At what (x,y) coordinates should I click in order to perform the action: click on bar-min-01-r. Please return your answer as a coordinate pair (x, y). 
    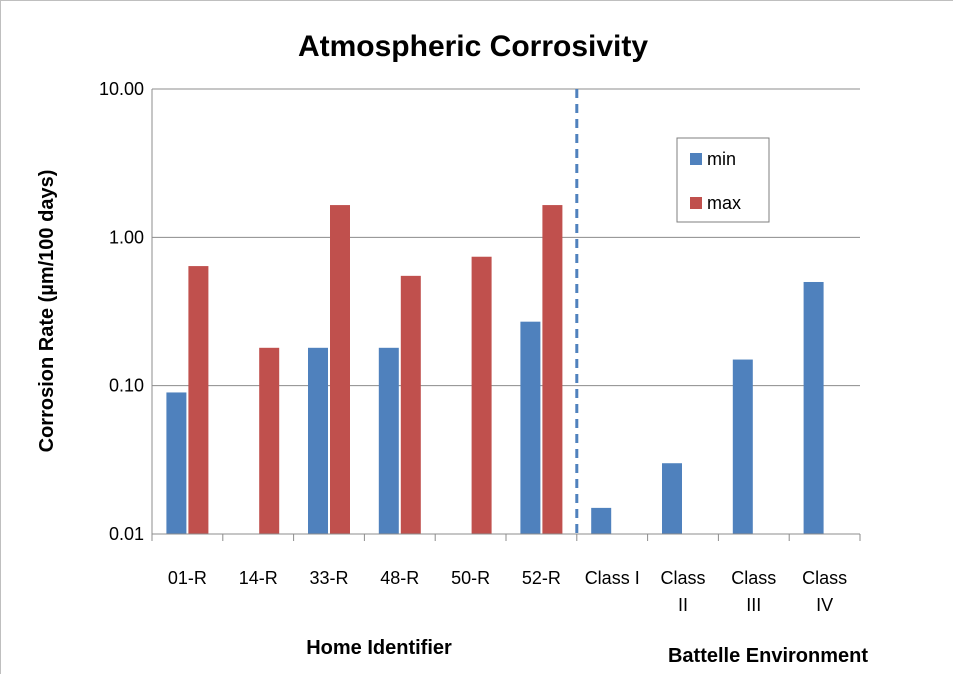
    Looking at the image, I should click on (176, 463).